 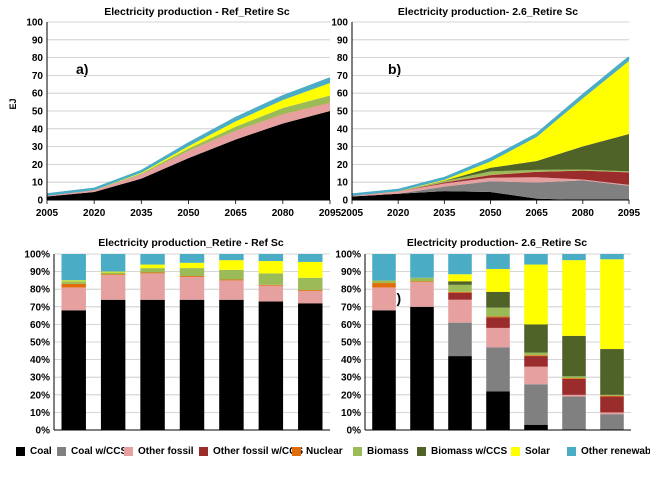 I want to click on panel-c-xtick-label: 2065, so click(x=231, y=439).